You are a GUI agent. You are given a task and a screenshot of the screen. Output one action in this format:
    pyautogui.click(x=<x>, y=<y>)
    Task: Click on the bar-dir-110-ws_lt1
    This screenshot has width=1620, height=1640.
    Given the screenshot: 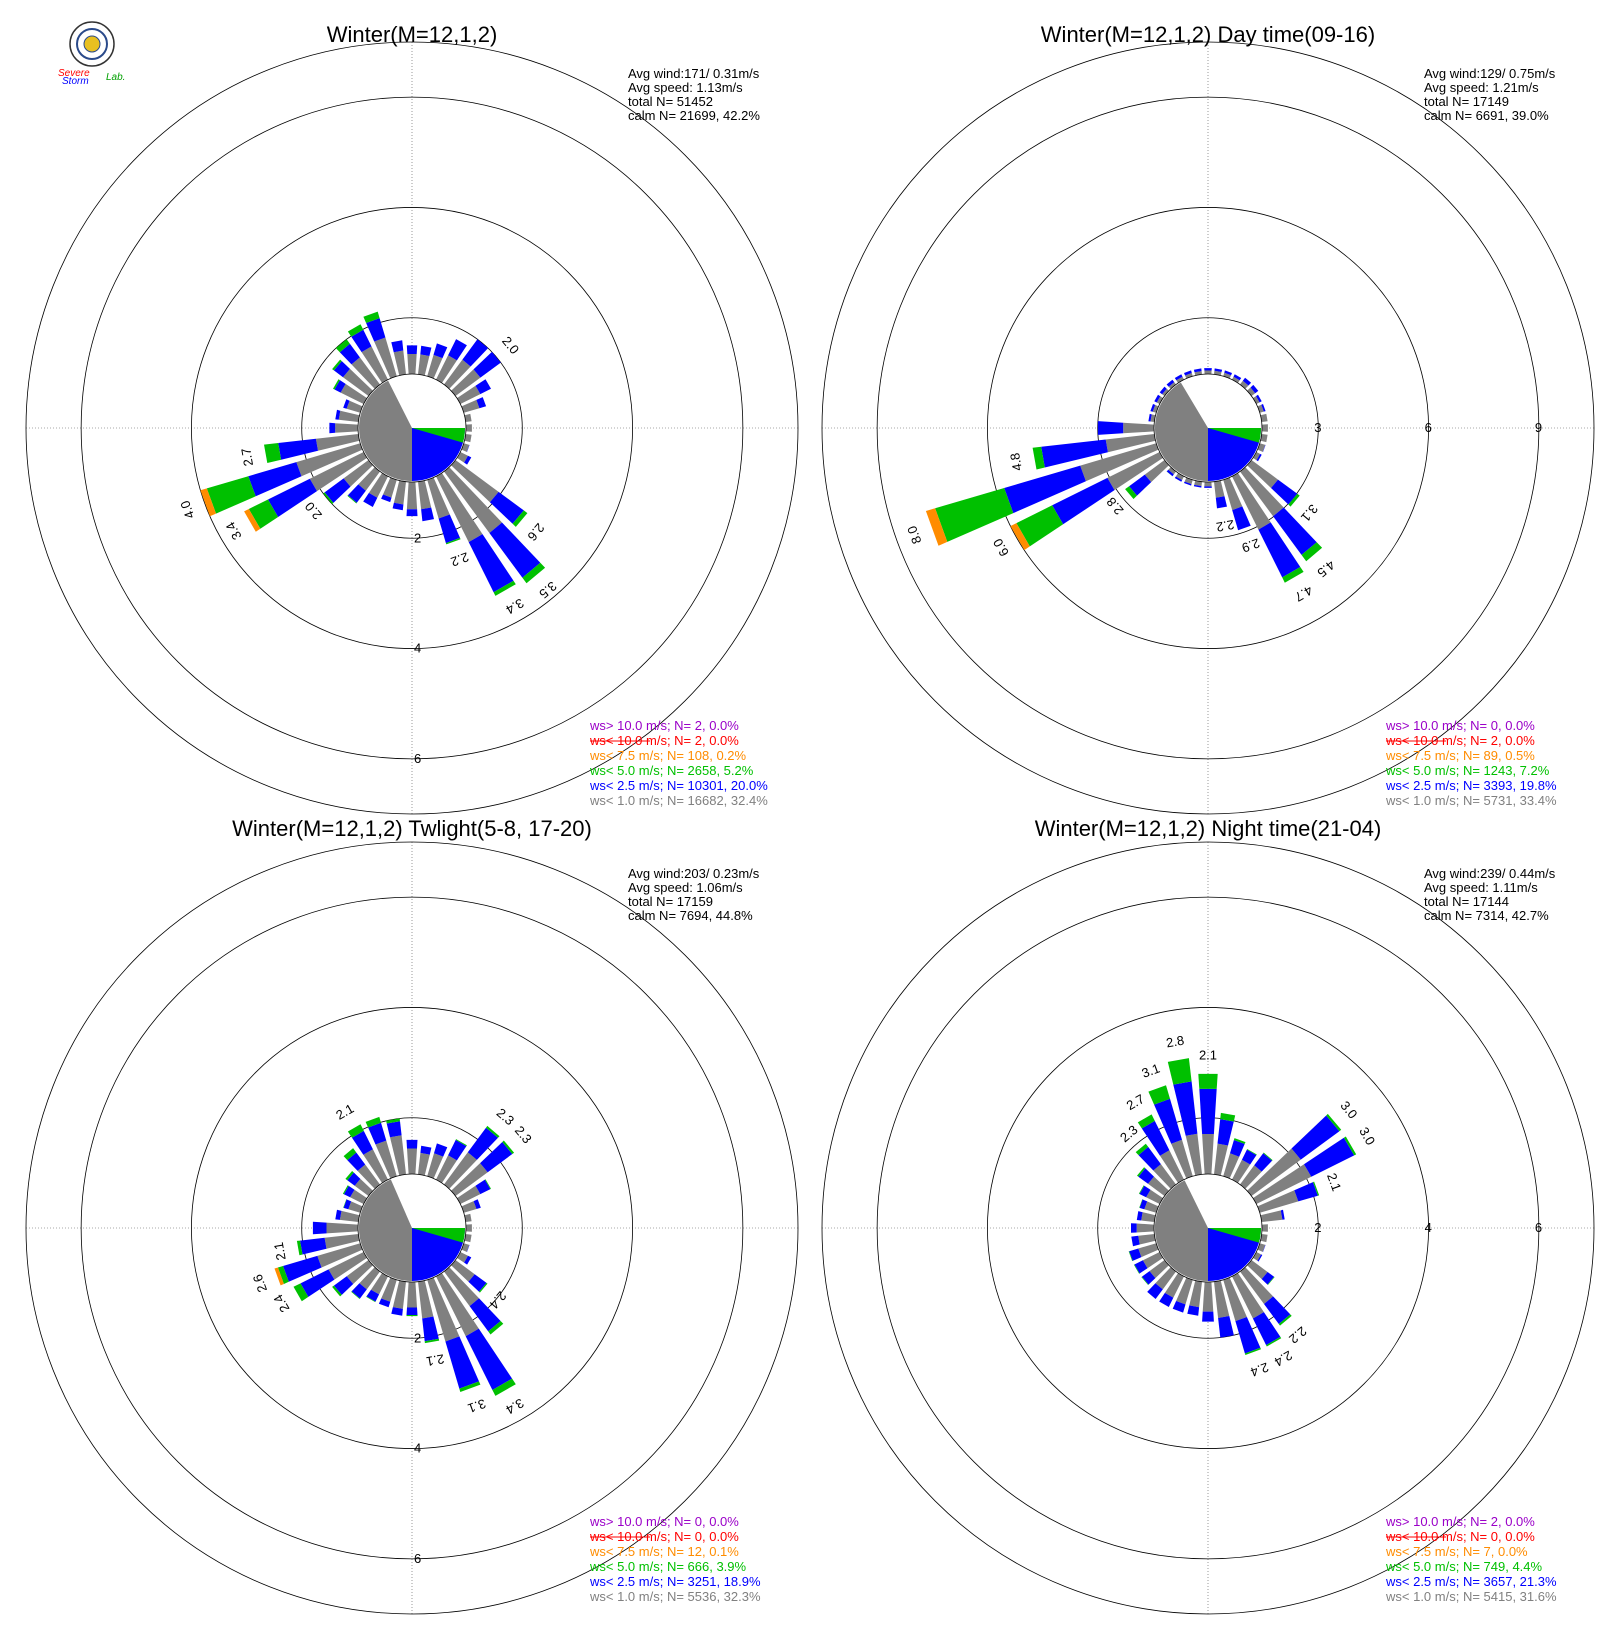 What is the action you would take?
    pyautogui.click(x=389, y=1289)
    